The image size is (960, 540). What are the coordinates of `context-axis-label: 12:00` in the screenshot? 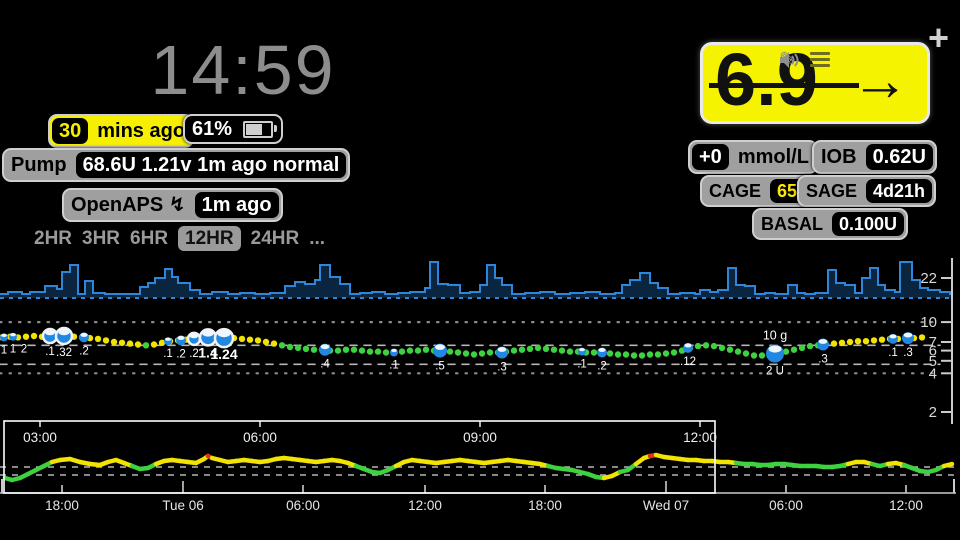 It's located at (425, 505).